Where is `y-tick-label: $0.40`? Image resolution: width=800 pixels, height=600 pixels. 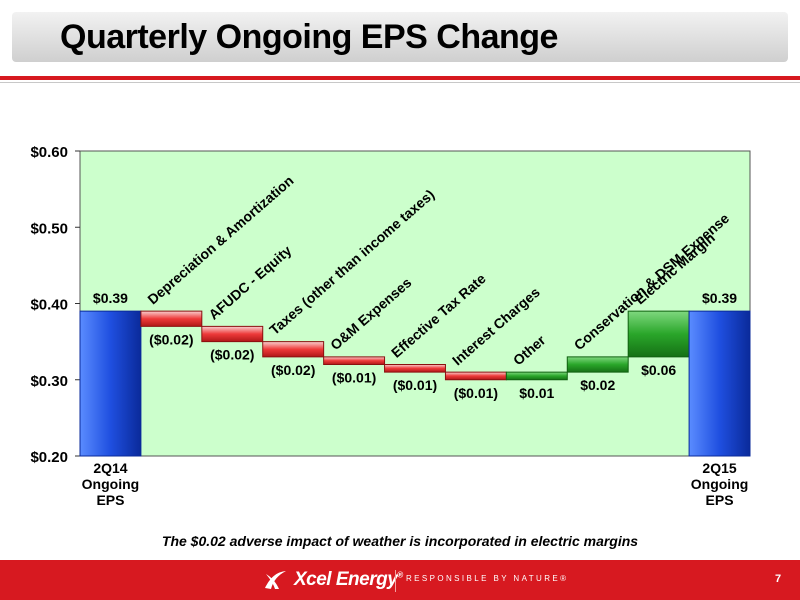
y-tick-label: $0.40 is located at coordinates (49, 305).